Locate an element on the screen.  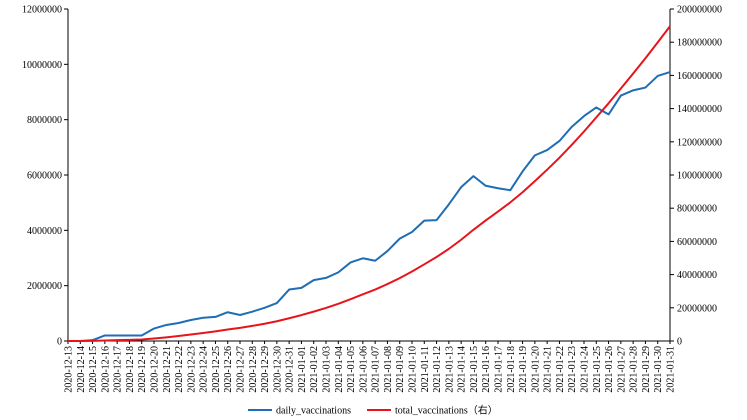
right-tick-label: 200000000 is located at coordinates (699, 10).